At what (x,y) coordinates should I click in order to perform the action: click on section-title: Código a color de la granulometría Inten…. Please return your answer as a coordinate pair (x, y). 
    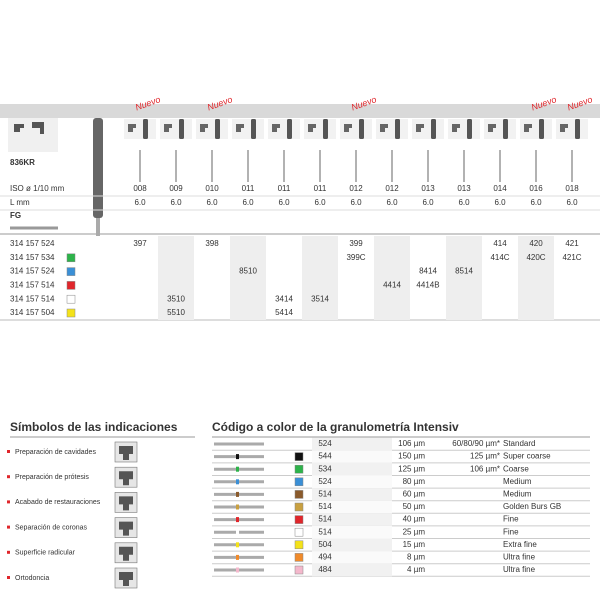
    Looking at the image, I should click on (335, 427).